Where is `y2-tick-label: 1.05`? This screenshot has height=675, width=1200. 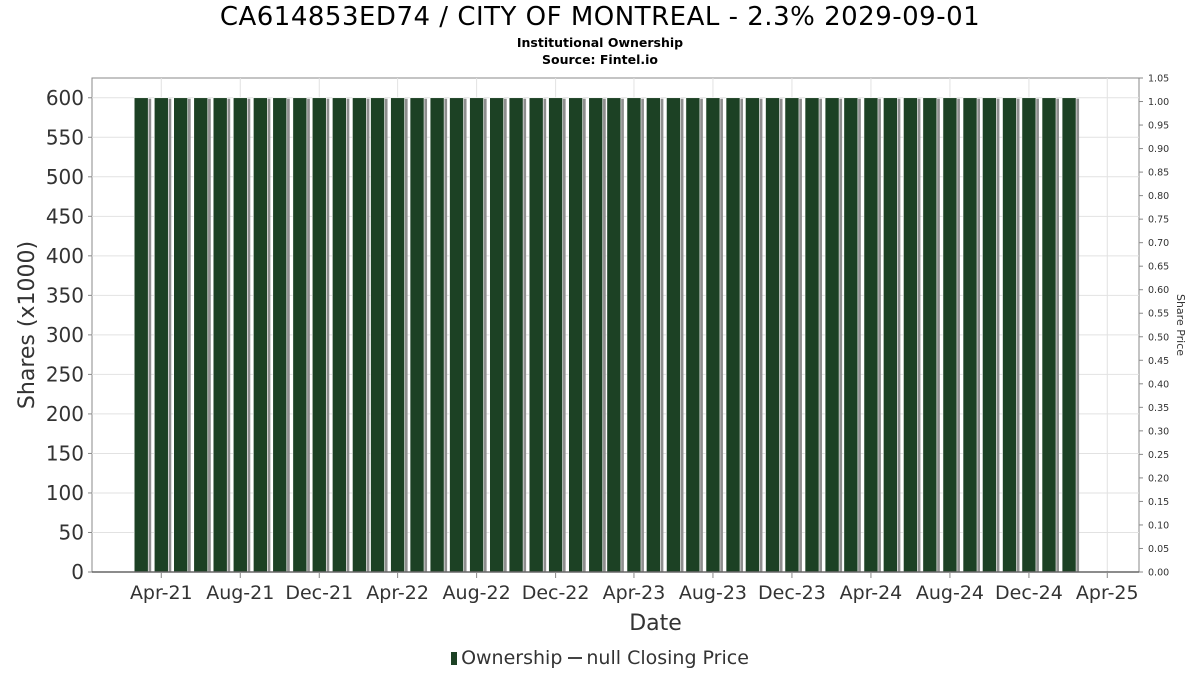 y2-tick-label: 1.05 is located at coordinates (1158, 79).